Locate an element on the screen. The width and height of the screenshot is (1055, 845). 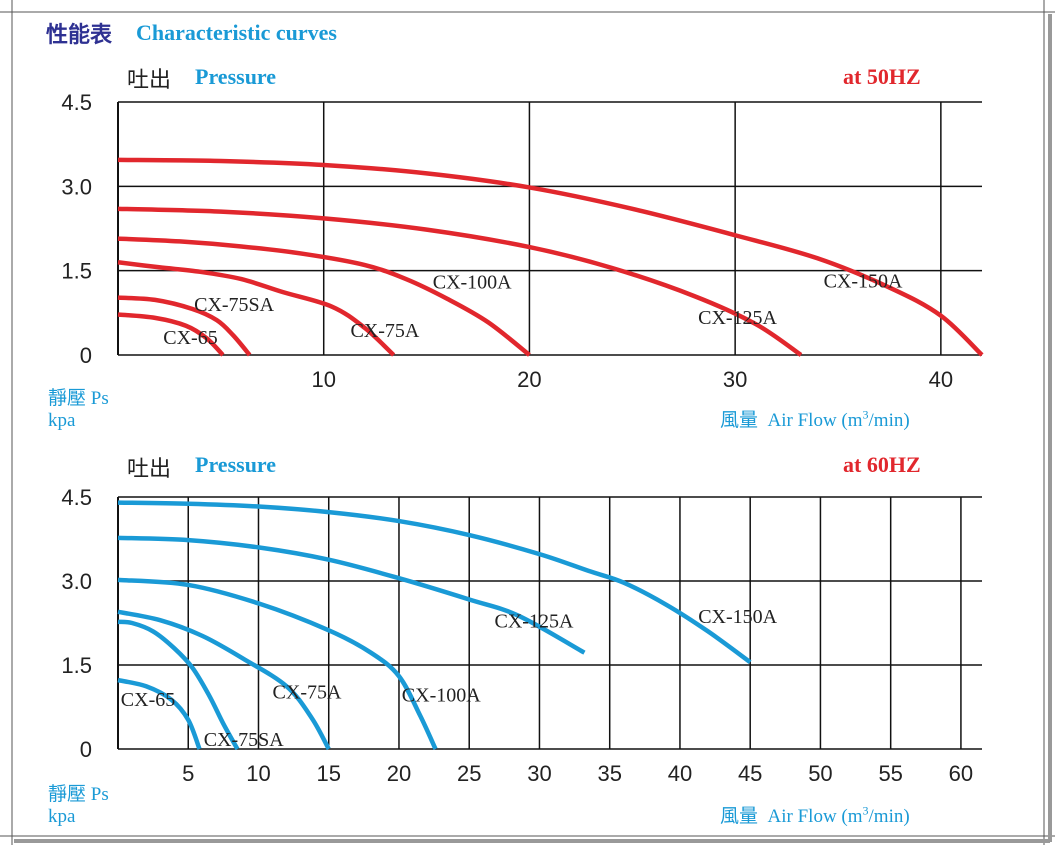
chart1-label-cx-100a: CX-100A is located at coordinates (472, 283).